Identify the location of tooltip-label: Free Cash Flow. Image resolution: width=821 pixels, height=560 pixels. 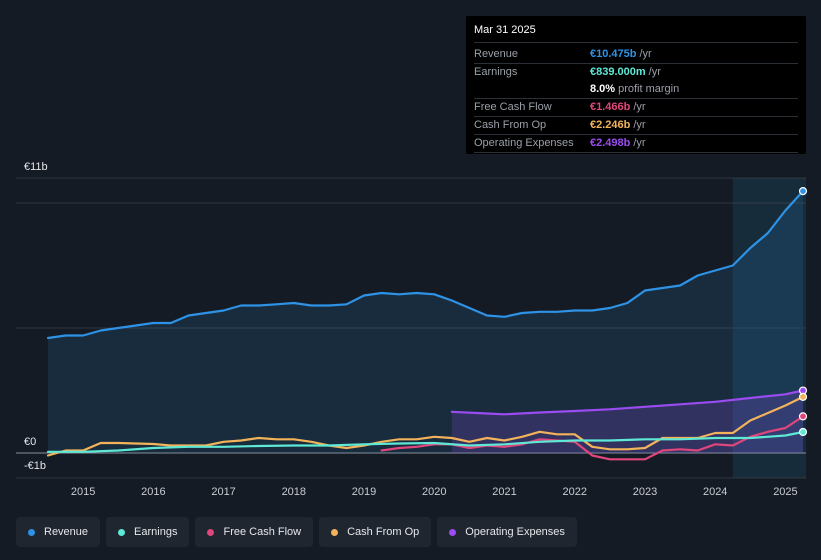
(513, 107).